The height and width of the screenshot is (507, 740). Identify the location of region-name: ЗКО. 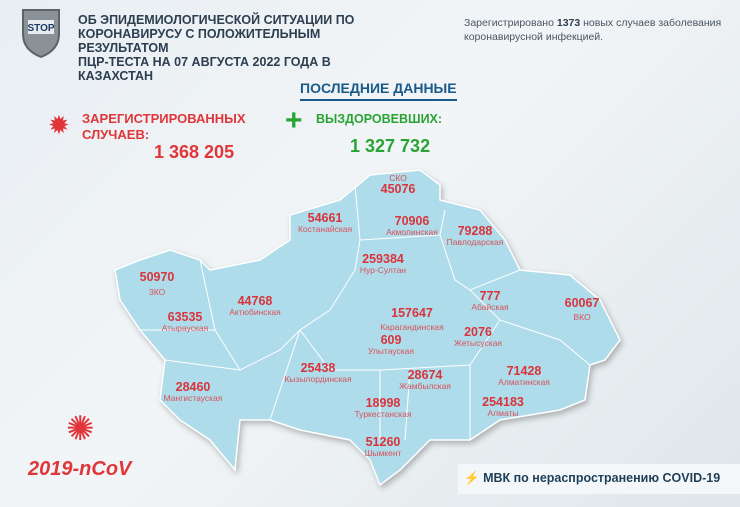
(157, 292).